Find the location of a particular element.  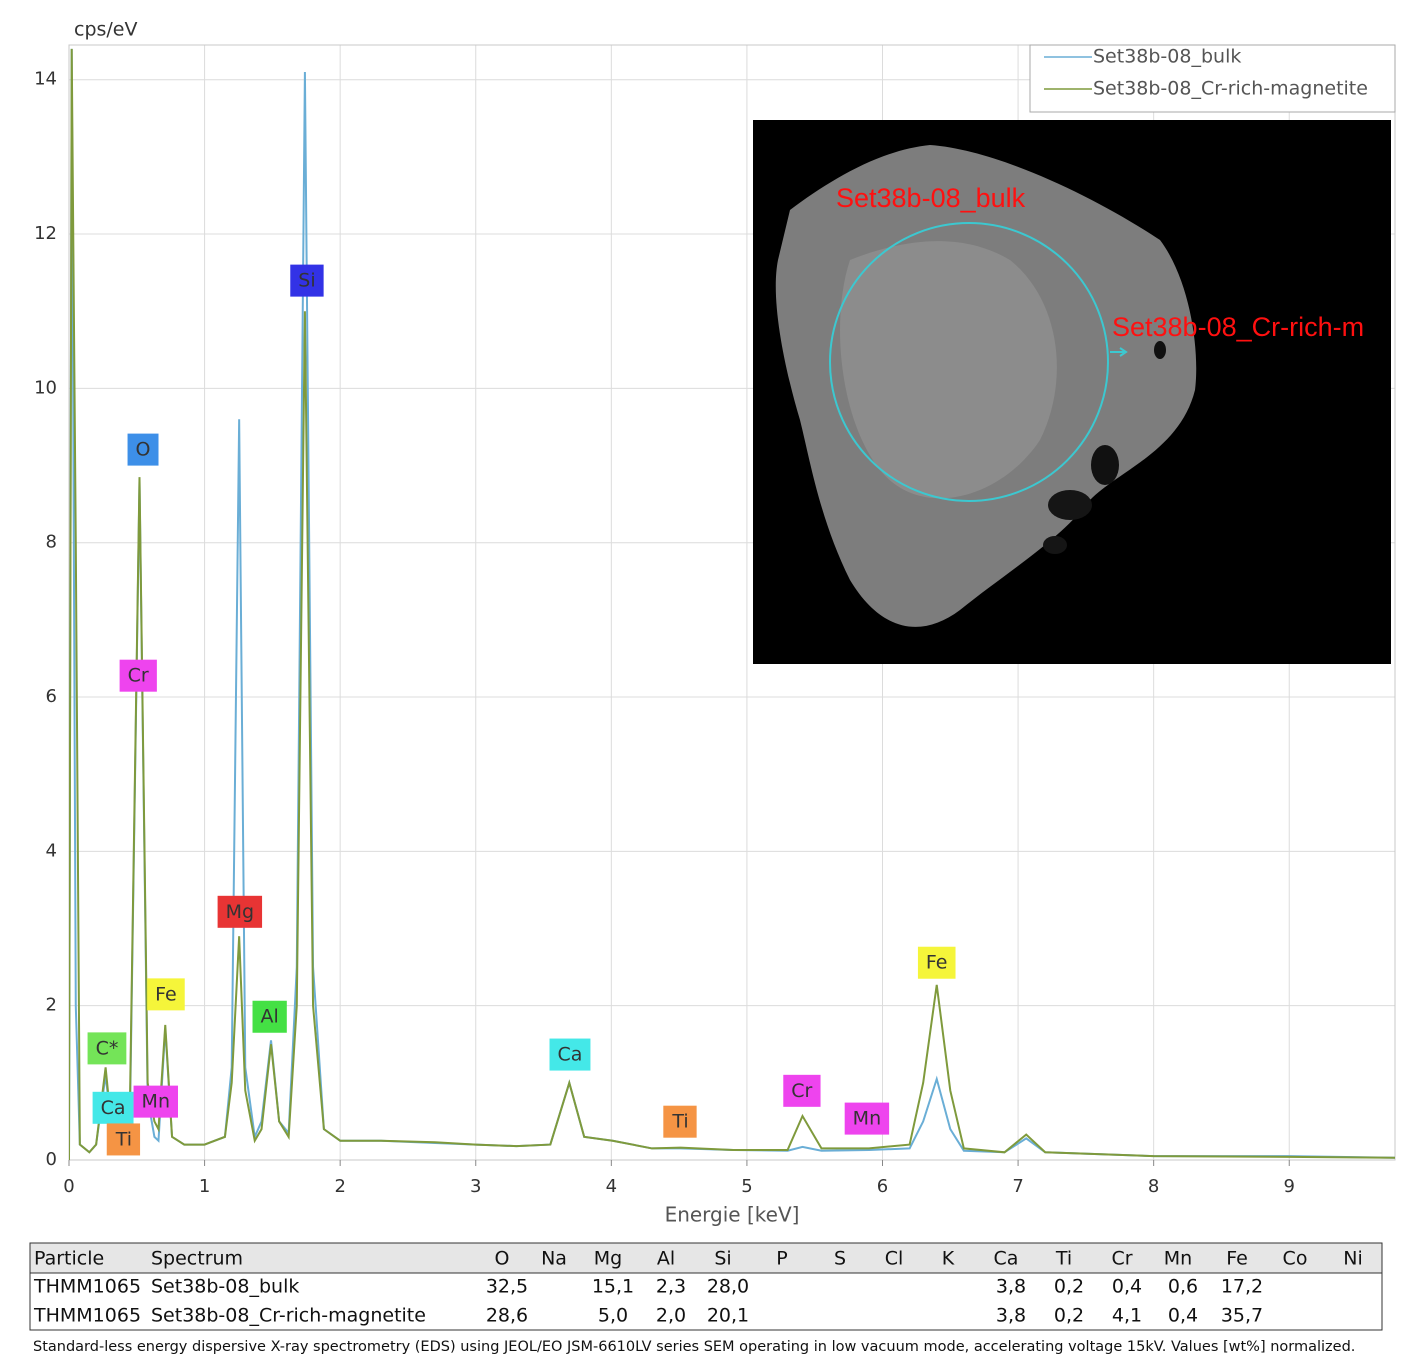

element-label: Si is located at coordinates (306, 281).